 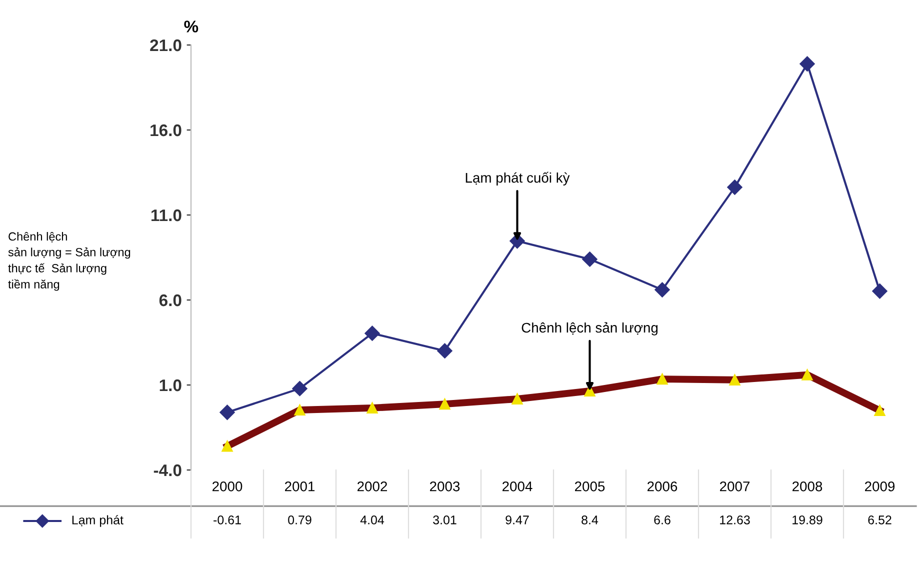 What do you see at coordinates (663, 486) in the screenshot?
I see `x-tick-label: 2006` at bounding box center [663, 486].